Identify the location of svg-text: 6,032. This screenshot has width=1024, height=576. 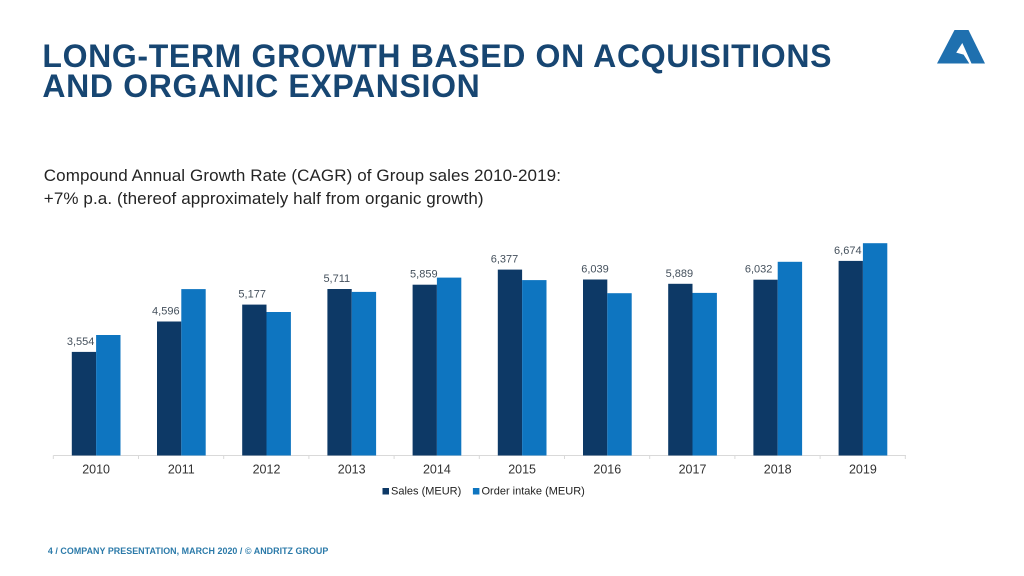
(759, 270).